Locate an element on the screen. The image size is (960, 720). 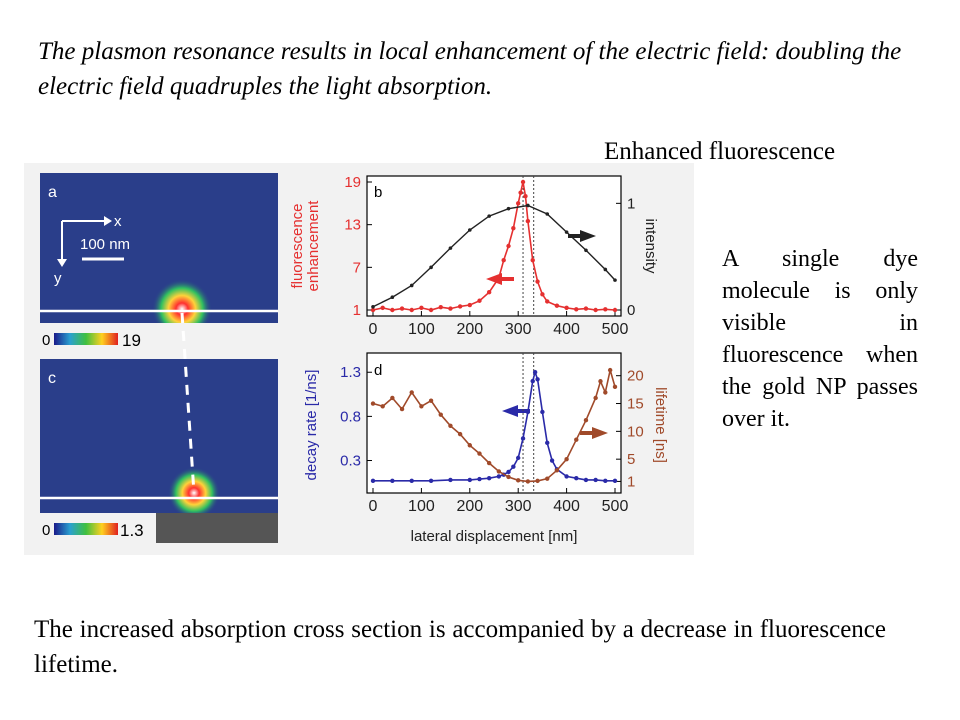
panel-a-label: a is located at coordinates (52, 192).